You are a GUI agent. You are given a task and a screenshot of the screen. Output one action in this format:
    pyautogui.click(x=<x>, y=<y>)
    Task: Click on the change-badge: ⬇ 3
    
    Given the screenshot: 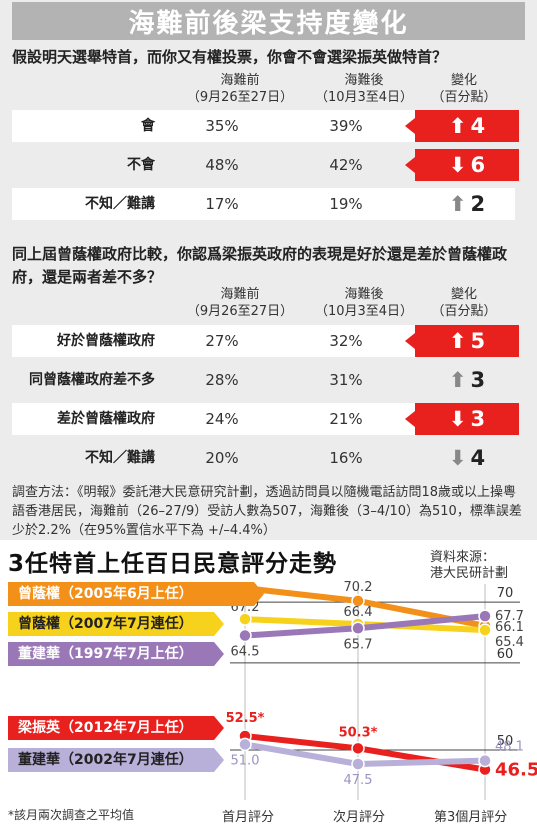 What is the action you would take?
    pyautogui.click(x=462, y=419)
    